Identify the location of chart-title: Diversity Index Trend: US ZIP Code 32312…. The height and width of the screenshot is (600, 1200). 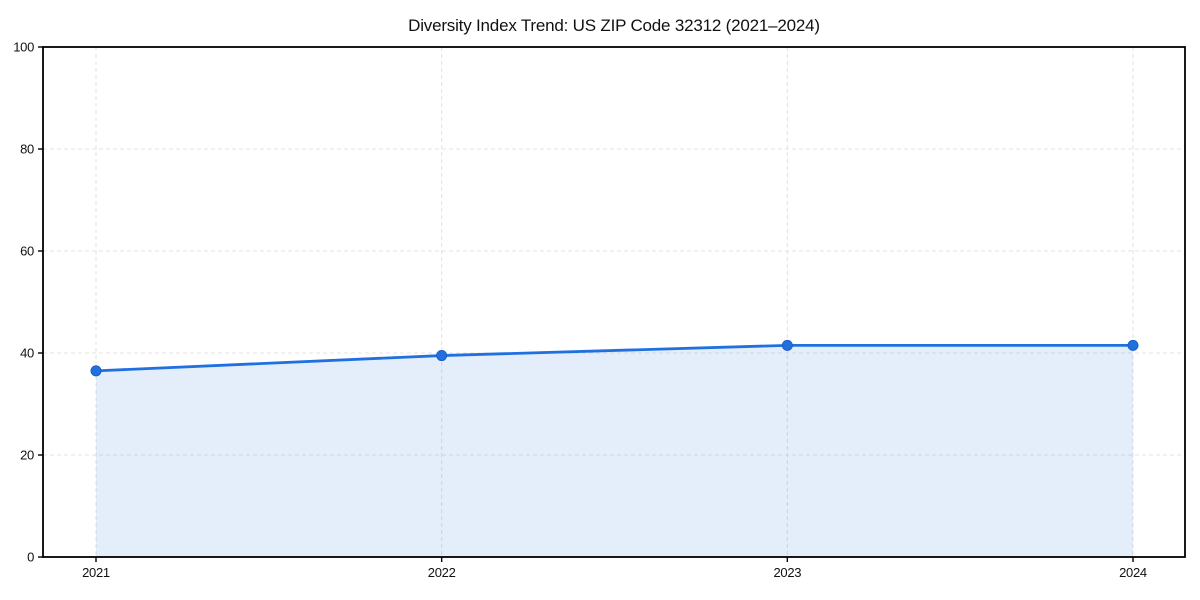
(614, 25).